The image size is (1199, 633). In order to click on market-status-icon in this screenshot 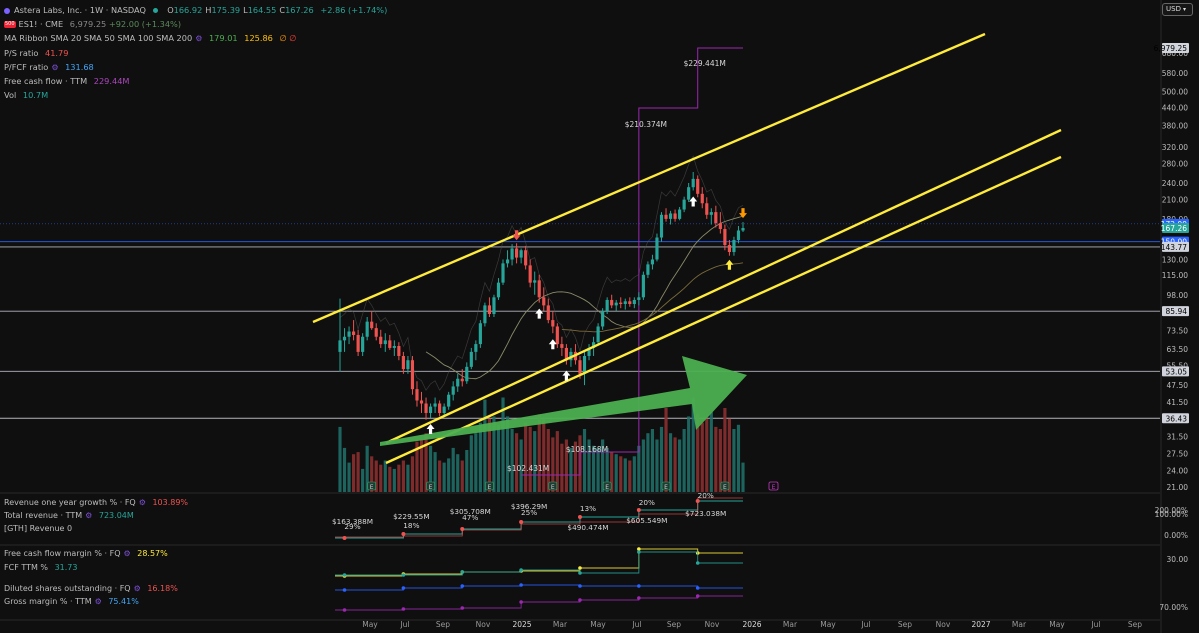, I will do `click(155, 10)`.